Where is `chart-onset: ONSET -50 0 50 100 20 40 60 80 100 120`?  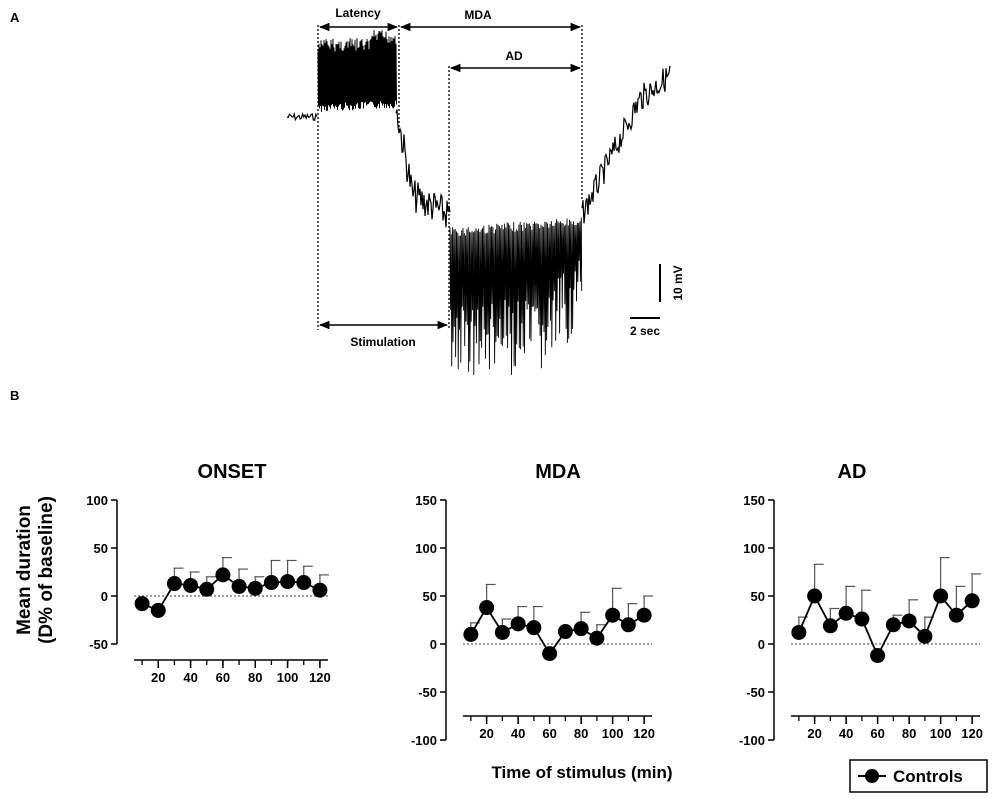
chart-onset: ONSET -50 0 50 100 20 40 60 80 100 120 is located at coordinates (208, 573).